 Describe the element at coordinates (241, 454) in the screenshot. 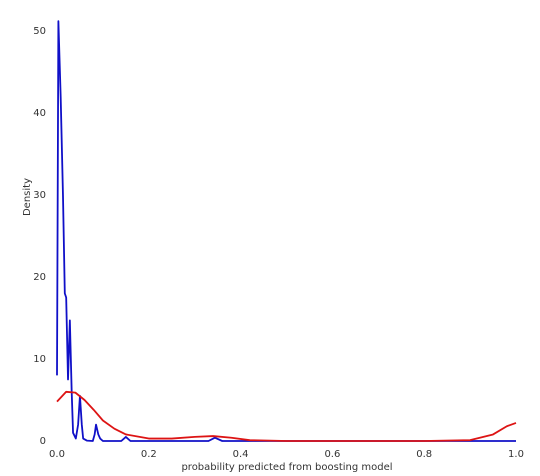

I see `x-tick-label: 0.4` at that location.